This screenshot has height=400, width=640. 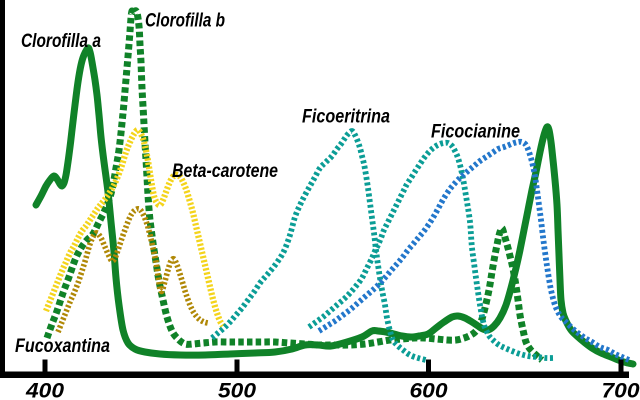 I want to click on svg-text: 600, so click(x=429, y=390).